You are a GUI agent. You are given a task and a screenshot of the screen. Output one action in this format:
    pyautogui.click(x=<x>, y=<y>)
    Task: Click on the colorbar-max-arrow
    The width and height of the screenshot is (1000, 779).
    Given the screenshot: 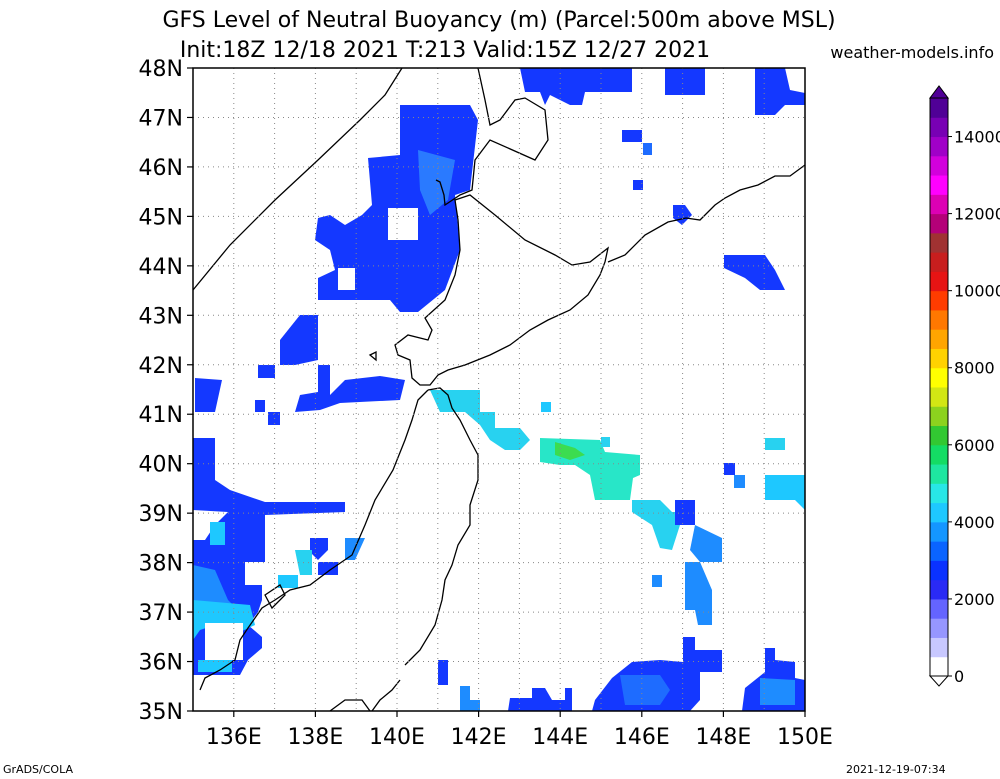 What is the action you would take?
    pyautogui.click(x=939, y=92)
    